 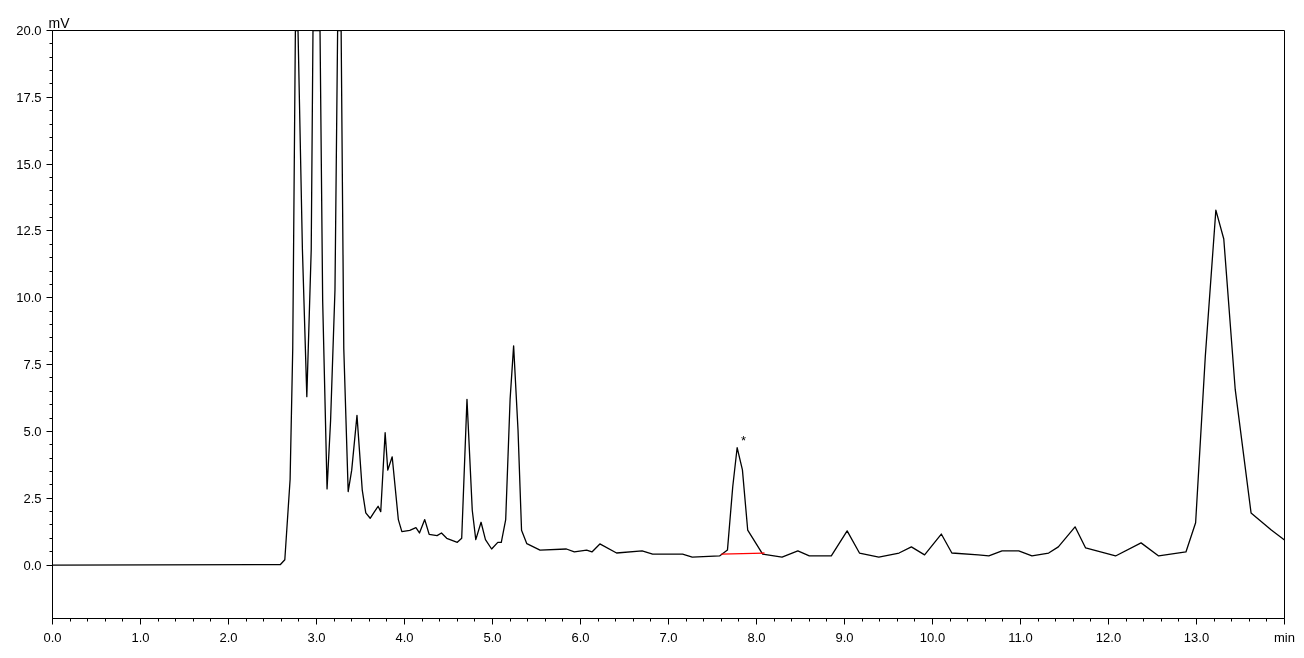 What do you see at coordinates (29, 231) in the screenshot?
I see `y-tick-label: 12.5` at bounding box center [29, 231].